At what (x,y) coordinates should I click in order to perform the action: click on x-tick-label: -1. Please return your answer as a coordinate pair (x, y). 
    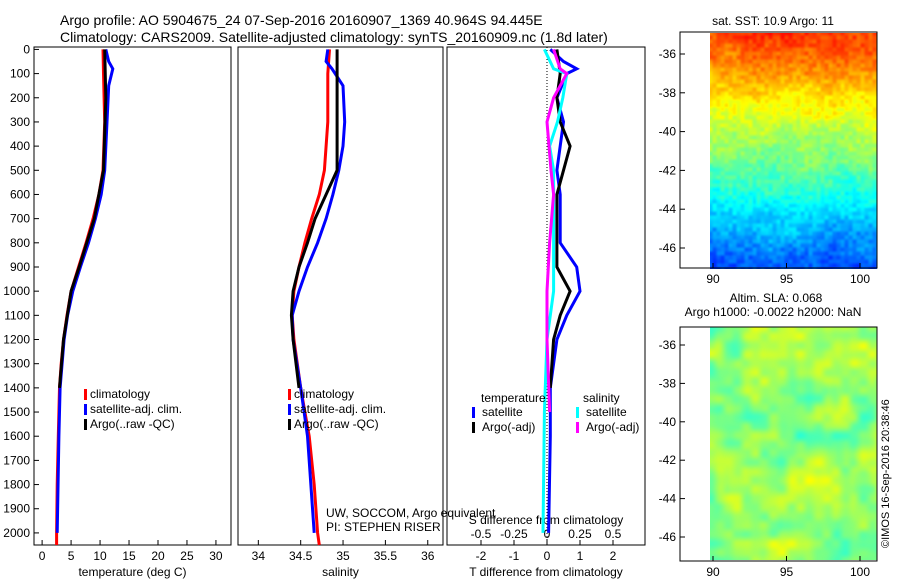
    Looking at the image, I should click on (514, 556).